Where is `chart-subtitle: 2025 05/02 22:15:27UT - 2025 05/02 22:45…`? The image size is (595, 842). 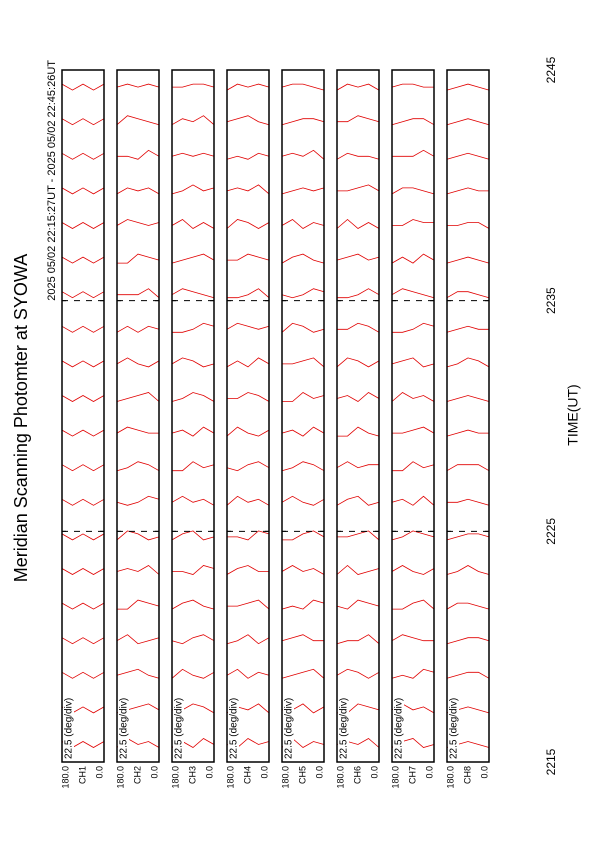
chart-subtitle: 2025 05/02 22:15:27UT - 2025 05/02 22:45… is located at coordinates (52, 180).